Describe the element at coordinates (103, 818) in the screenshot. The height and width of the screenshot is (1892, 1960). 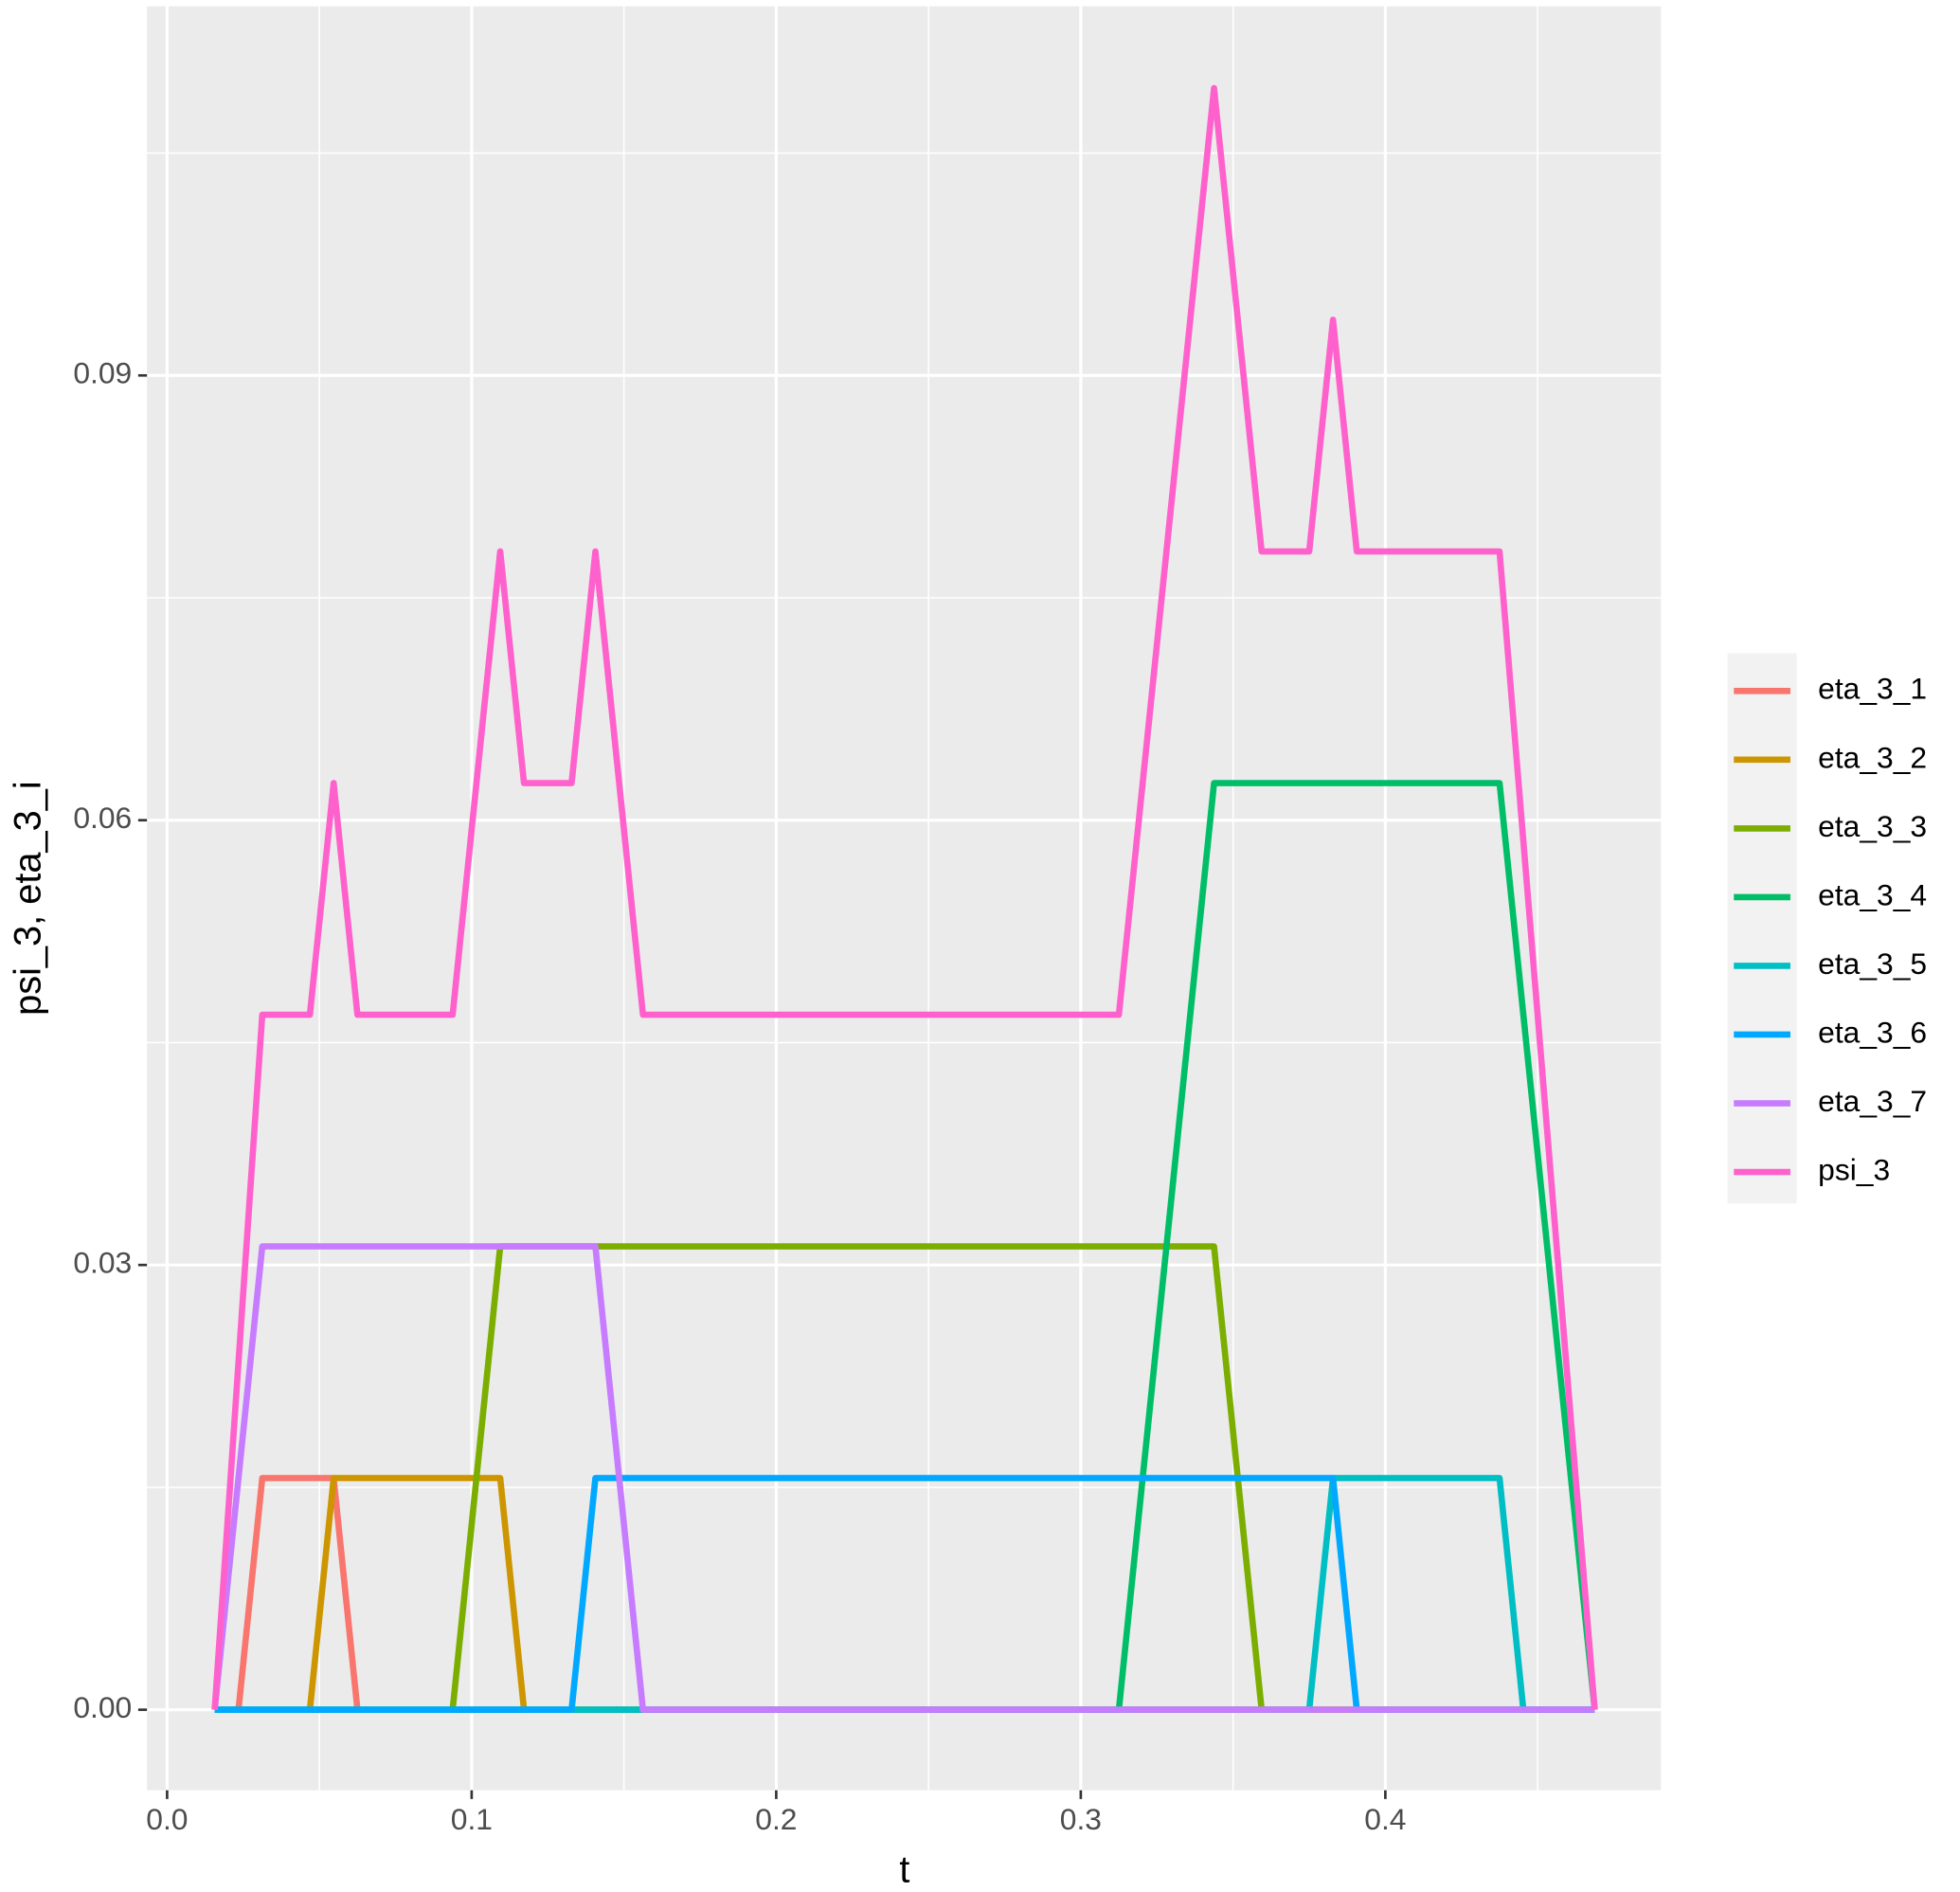
I see `y-tick-label: 0.06` at that location.